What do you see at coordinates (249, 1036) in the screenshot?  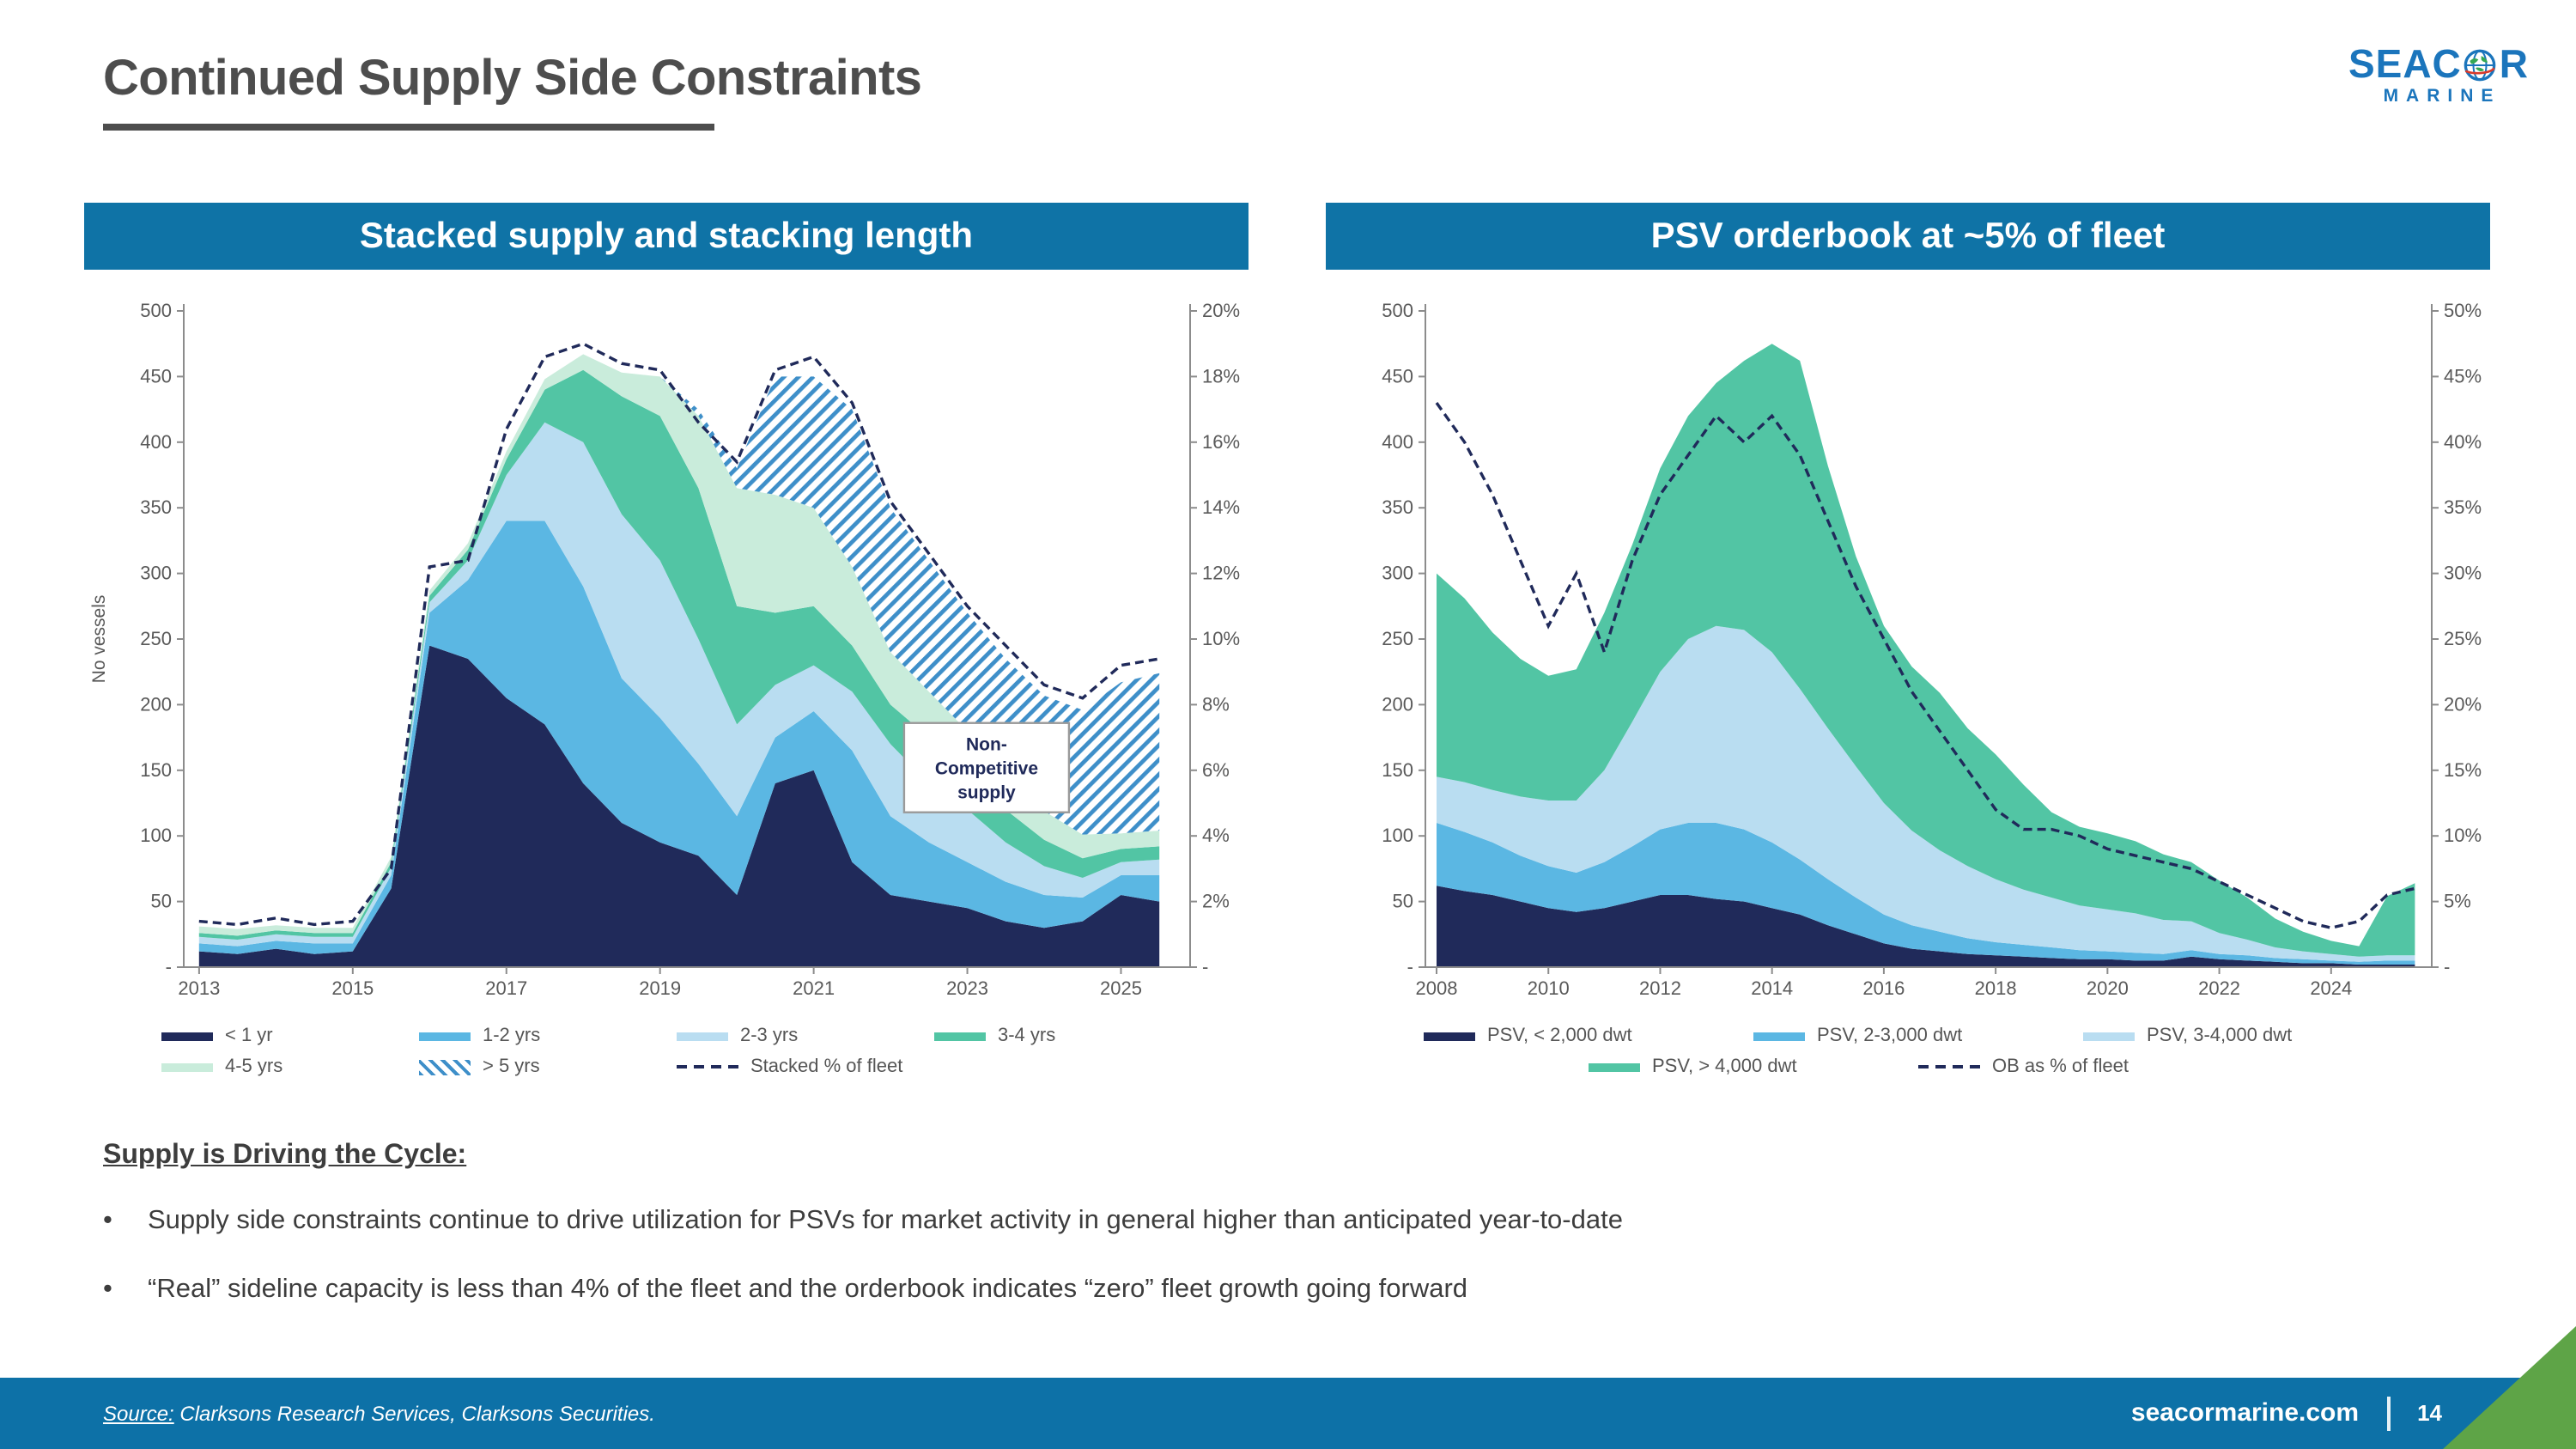 I see `legend-label: < 1 yr` at bounding box center [249, 1036].